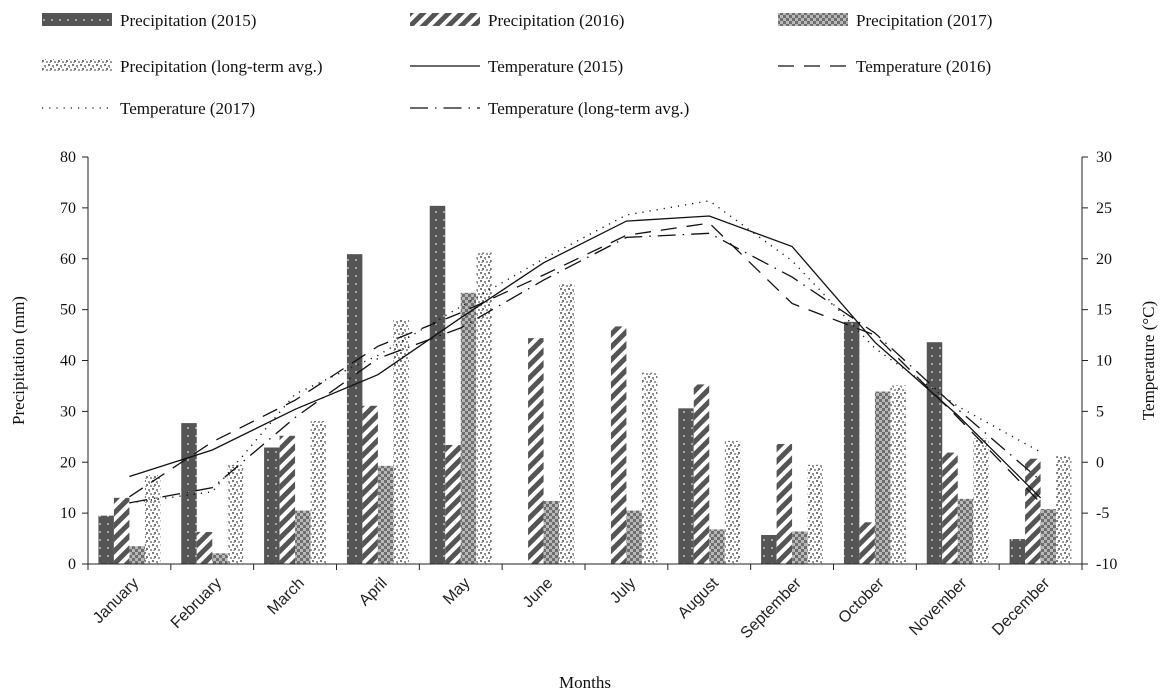 The height and width of the screenshot is (695, 1166). I want to click on legend-label: Temperature (2017), so click(187, 108).